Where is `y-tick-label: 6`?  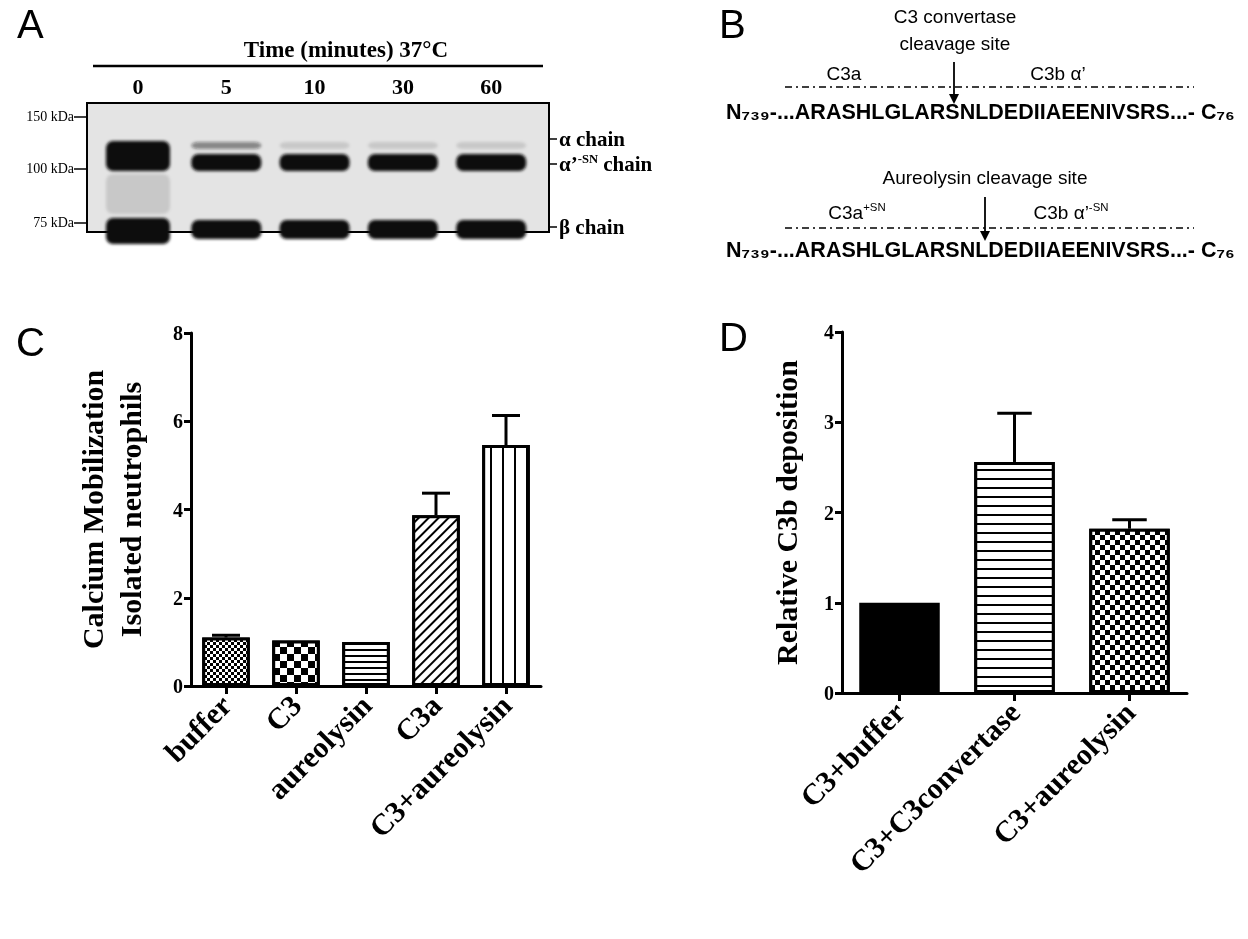 y-tick-label: 6 is located at coordinates (178, 421).